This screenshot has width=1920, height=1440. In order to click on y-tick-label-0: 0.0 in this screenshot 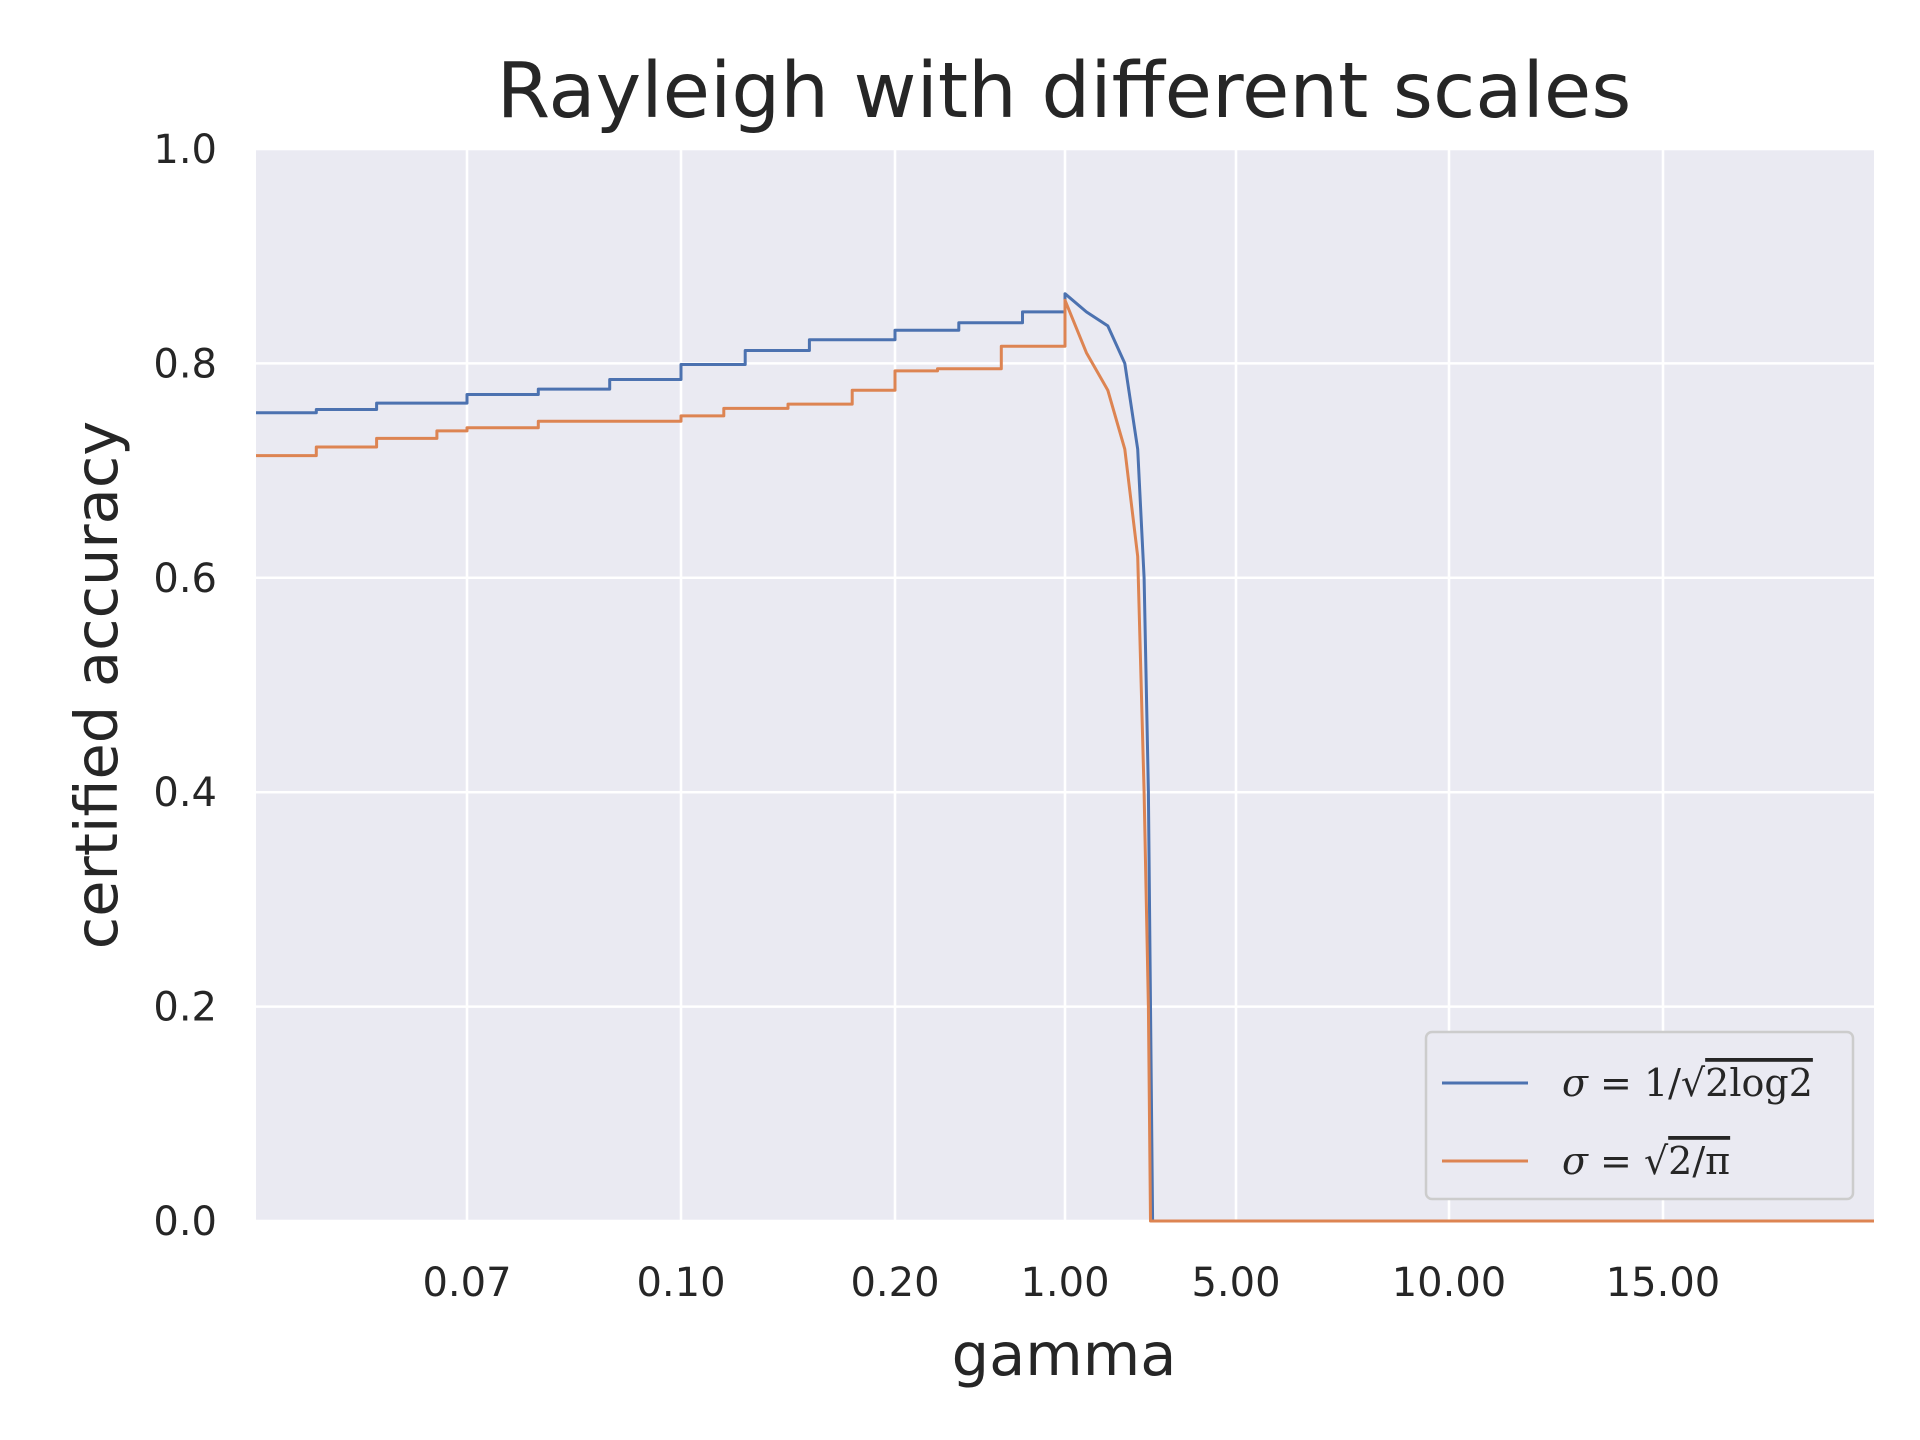, I will do `click(185, 1222)`.